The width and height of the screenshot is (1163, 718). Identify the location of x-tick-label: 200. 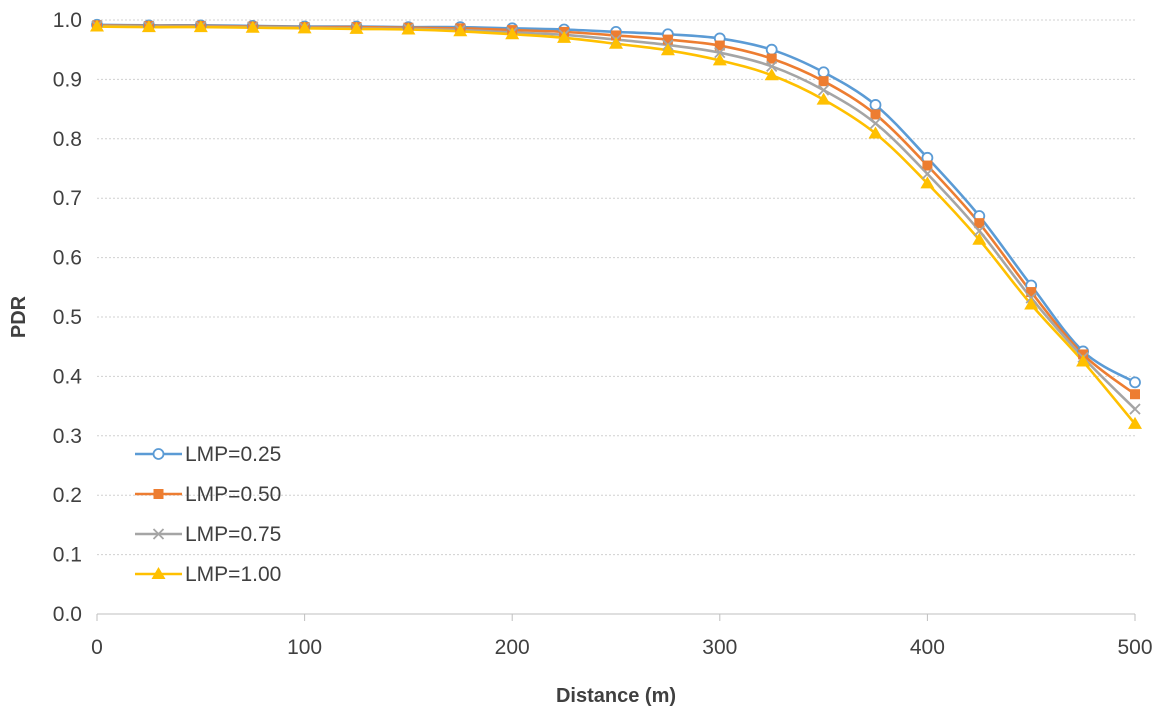
(512, 647).